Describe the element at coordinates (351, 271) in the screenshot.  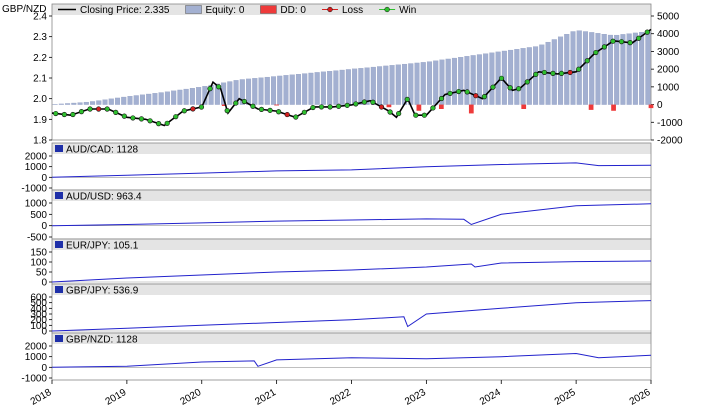
I see `panel-3-equity-line` at that location.